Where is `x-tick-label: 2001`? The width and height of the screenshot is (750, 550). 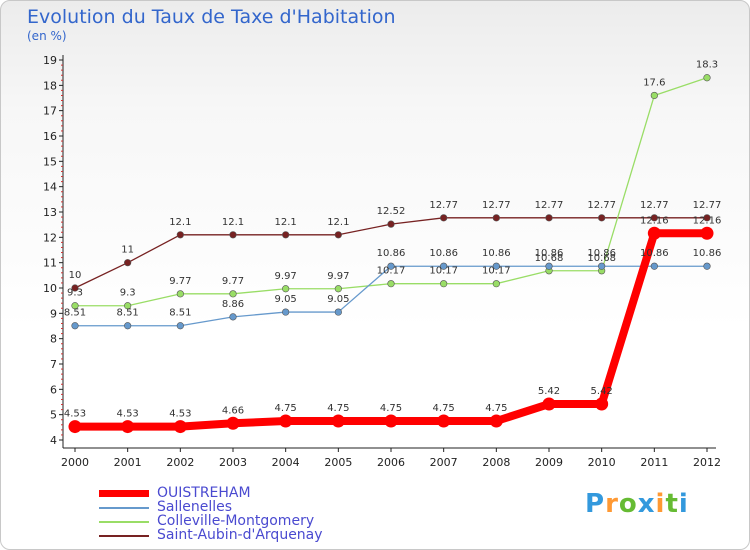
x-tick-label: 2001 is located at coordinates (128, 462).